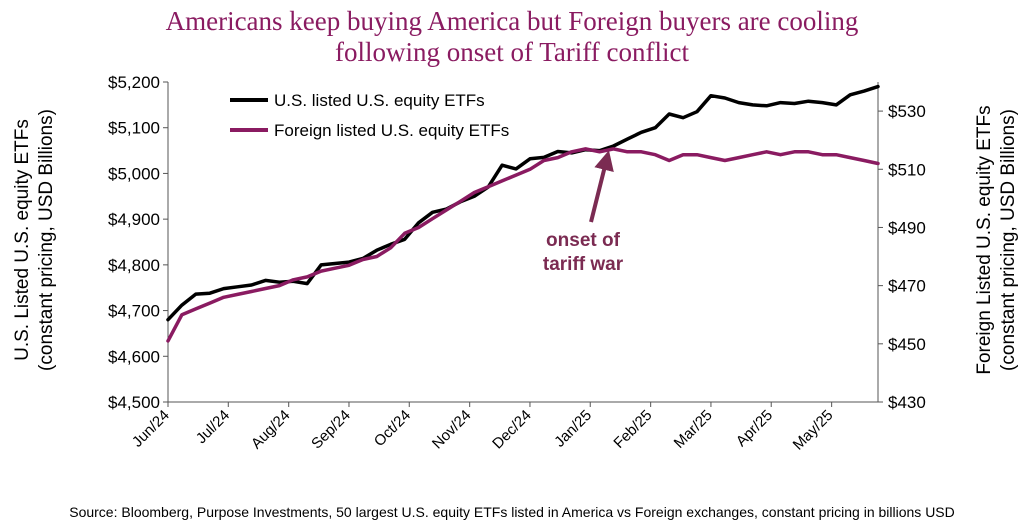  Describe the element at coordinates (452, 430) in the screenshot. I see `x-tick-label: Nov/24` at that location.